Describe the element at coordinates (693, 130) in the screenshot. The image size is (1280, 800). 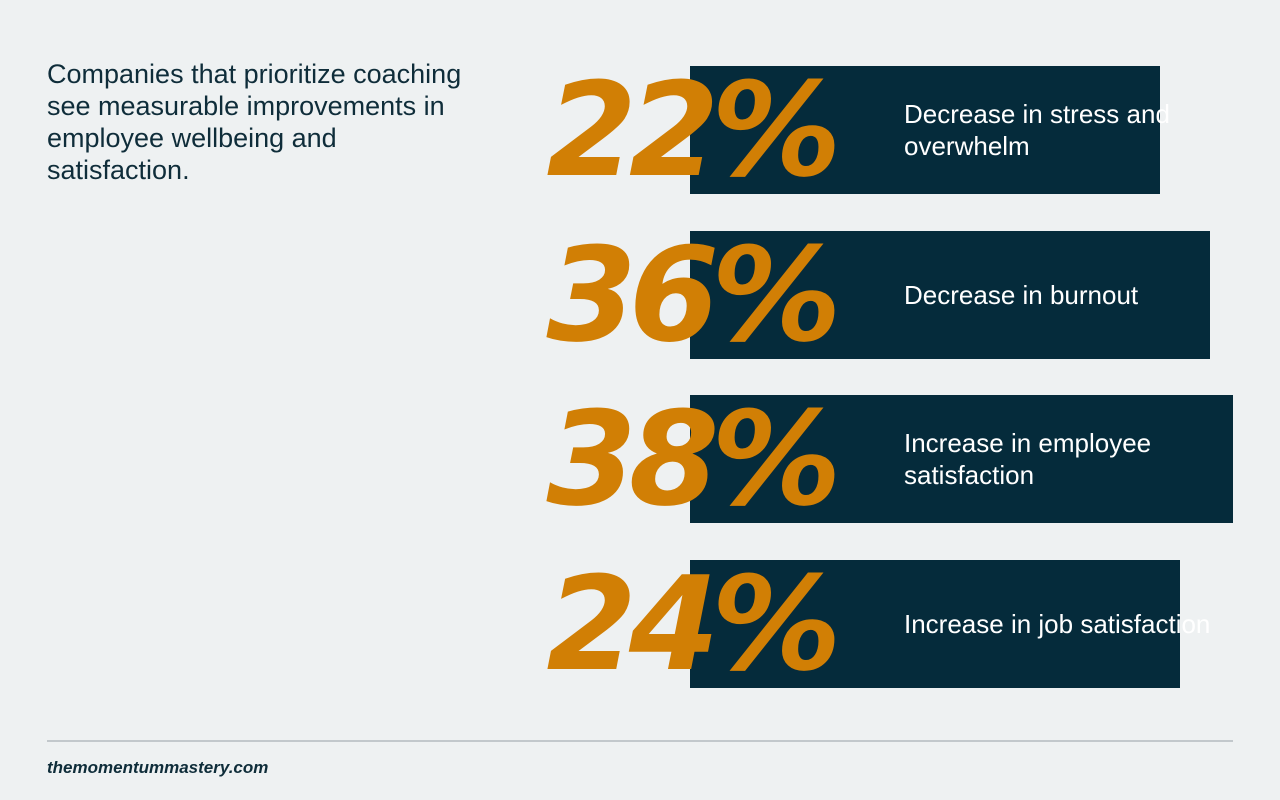
I see `stat-value: 22%` at that location.